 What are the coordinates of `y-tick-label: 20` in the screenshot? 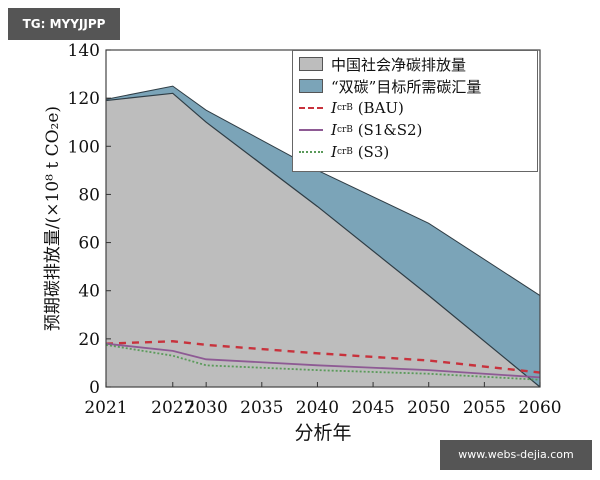 It's located at (89, 340).